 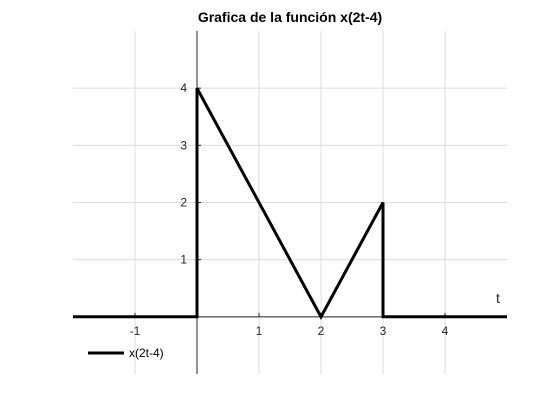 I want to click on y-tick-label: 2, so click(x=183, y=203).